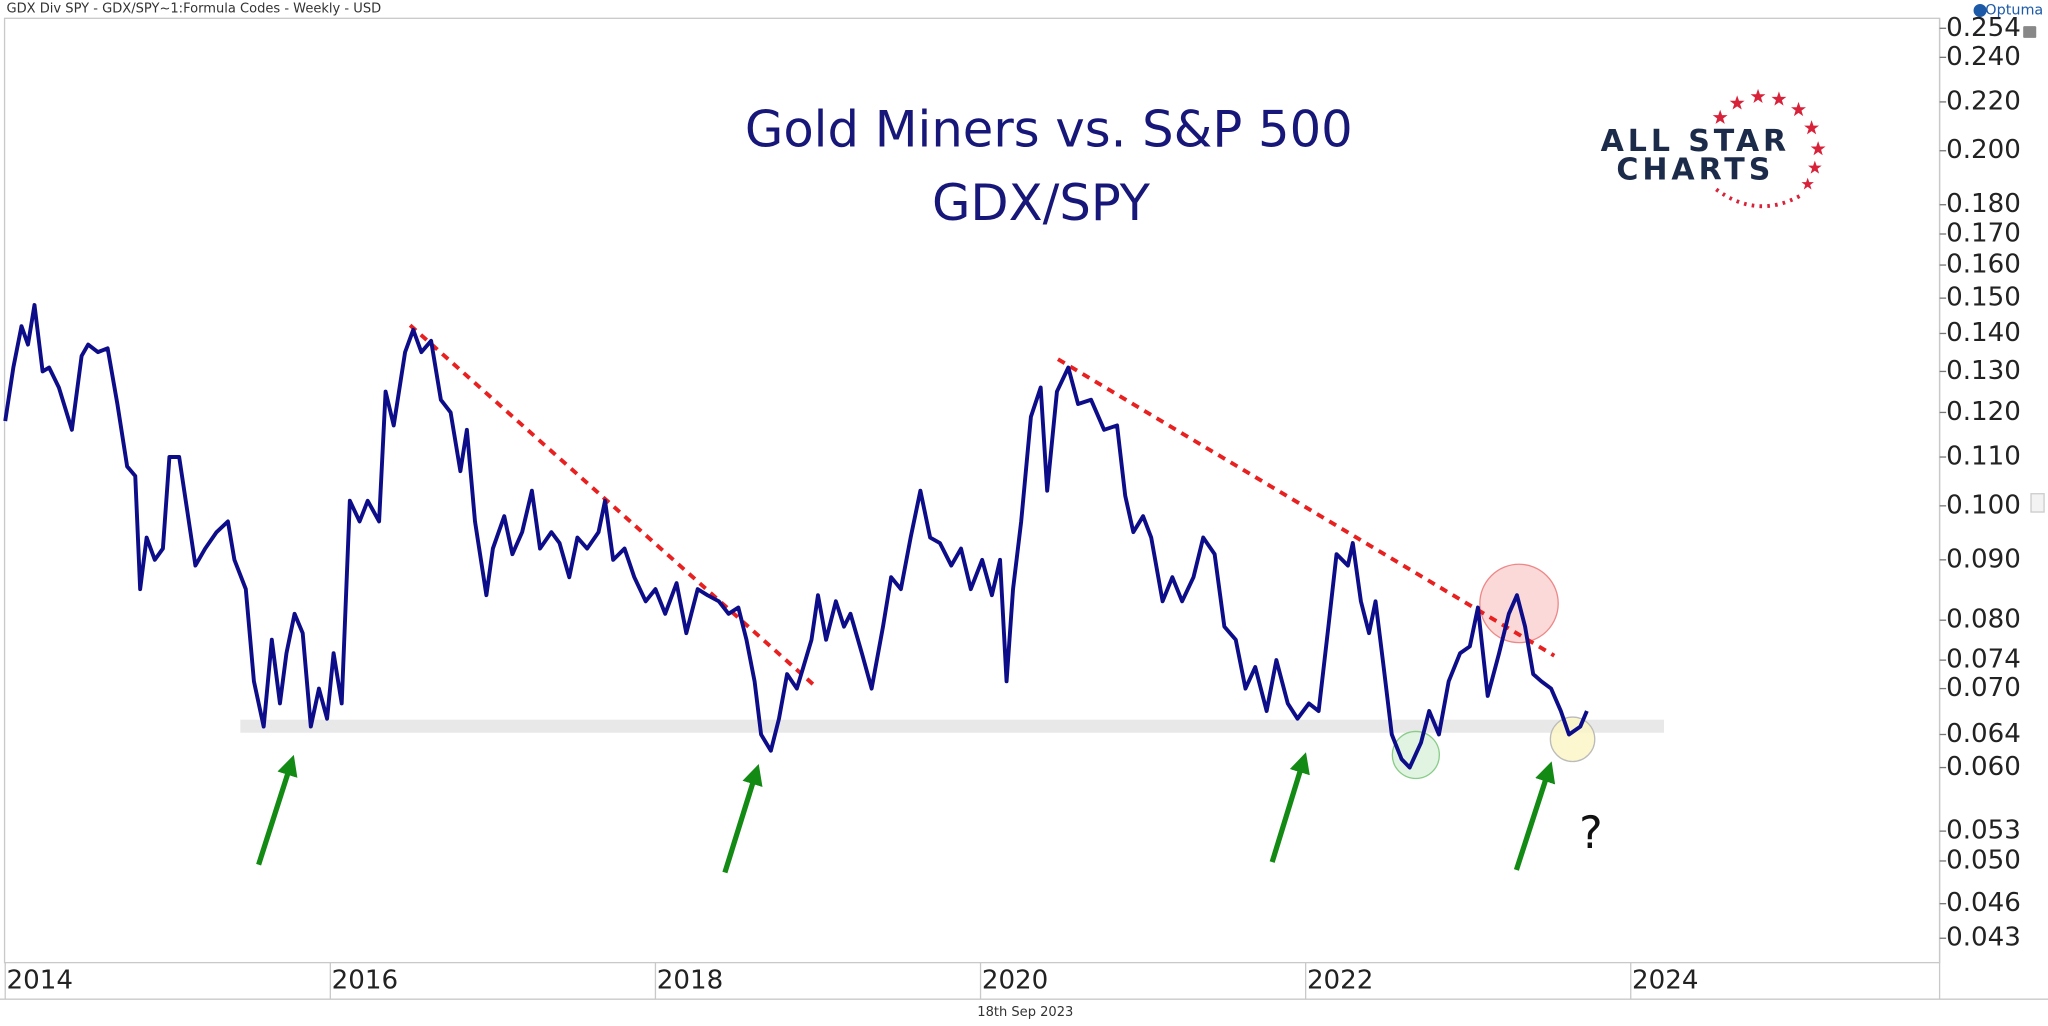  I want to click on y-tick-label: 0.220, so click(1983, 101).